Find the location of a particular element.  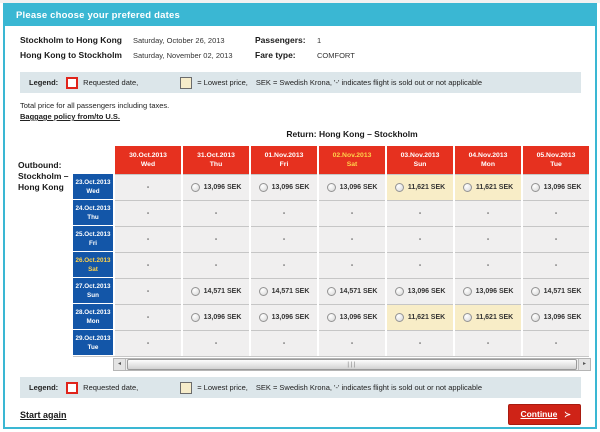

column-header-day: Wed is located at coordinates (148, 164).